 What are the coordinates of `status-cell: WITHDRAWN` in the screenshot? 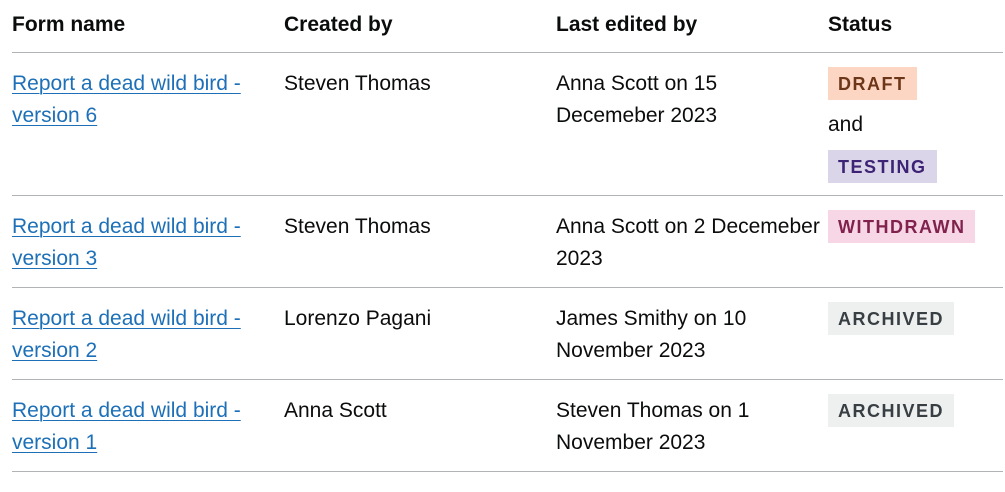 It's located at (915, 241).